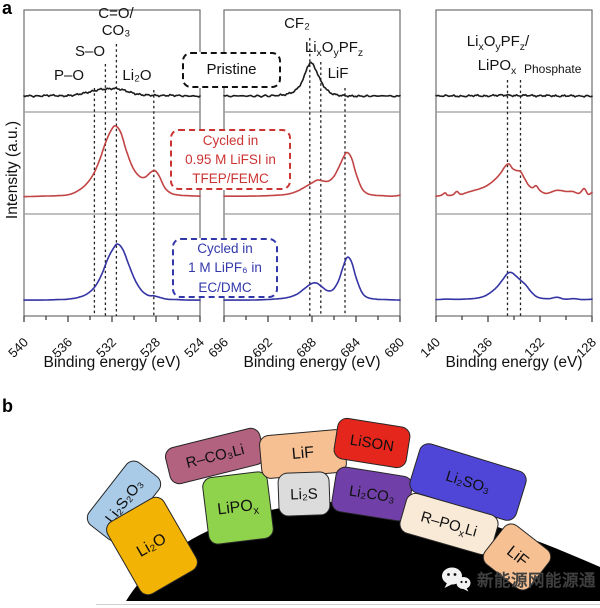  What do you see at coordinates (514, 286) in the screenshot?
I see `spectrum-trace-lipf6-right` at bounding box center [514, 286].